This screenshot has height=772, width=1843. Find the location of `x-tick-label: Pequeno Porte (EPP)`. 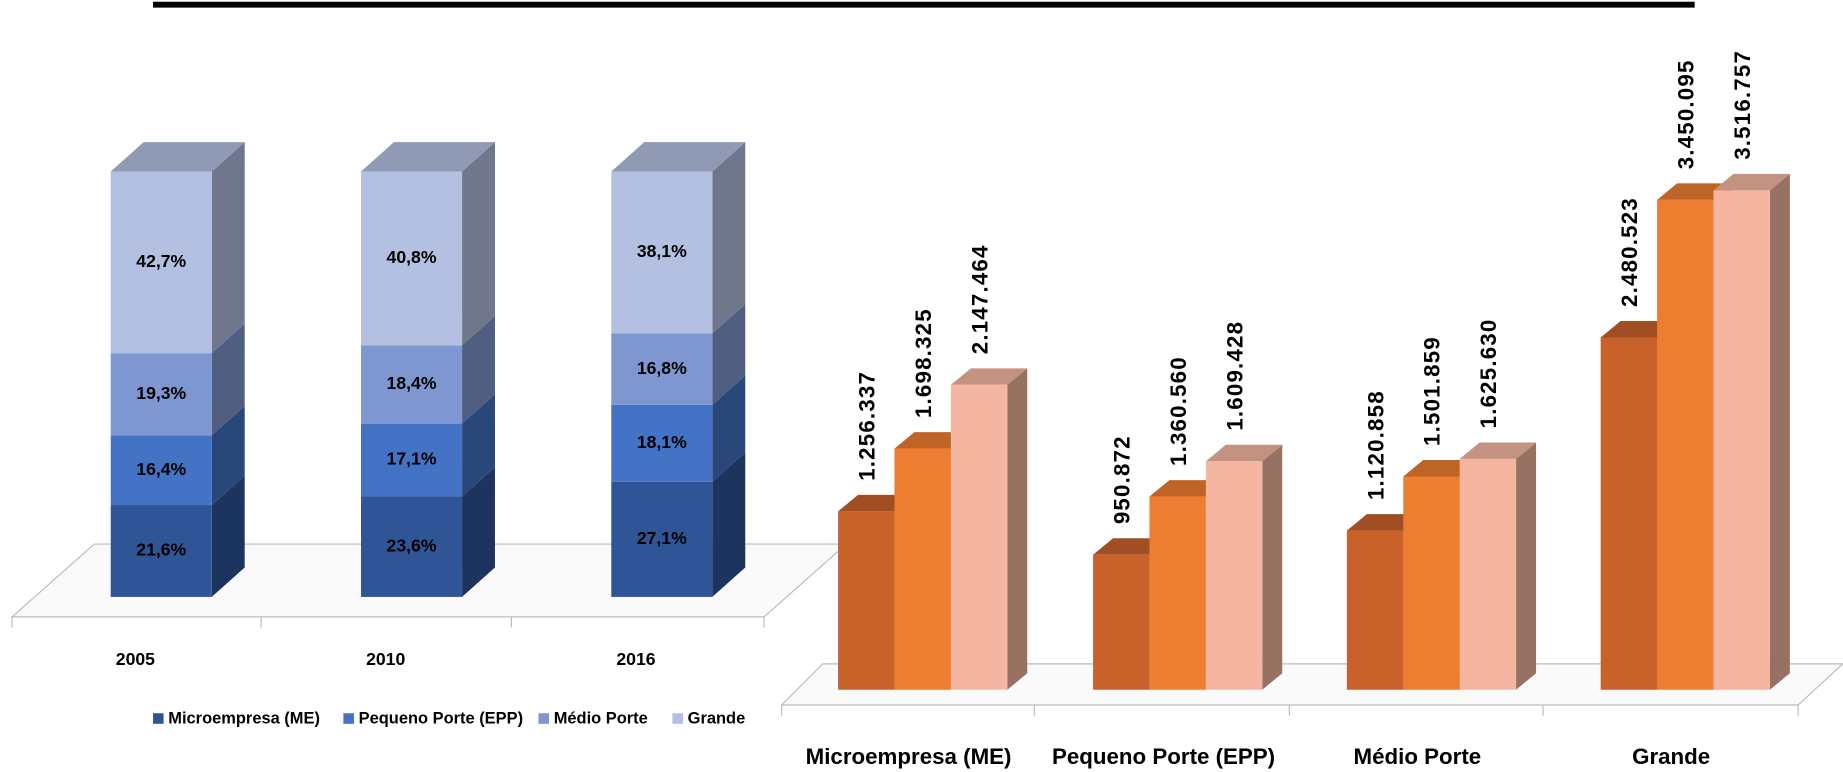

x-tick-label: Pequeno Porte (EPP) is located at coordinates (1163, 756).